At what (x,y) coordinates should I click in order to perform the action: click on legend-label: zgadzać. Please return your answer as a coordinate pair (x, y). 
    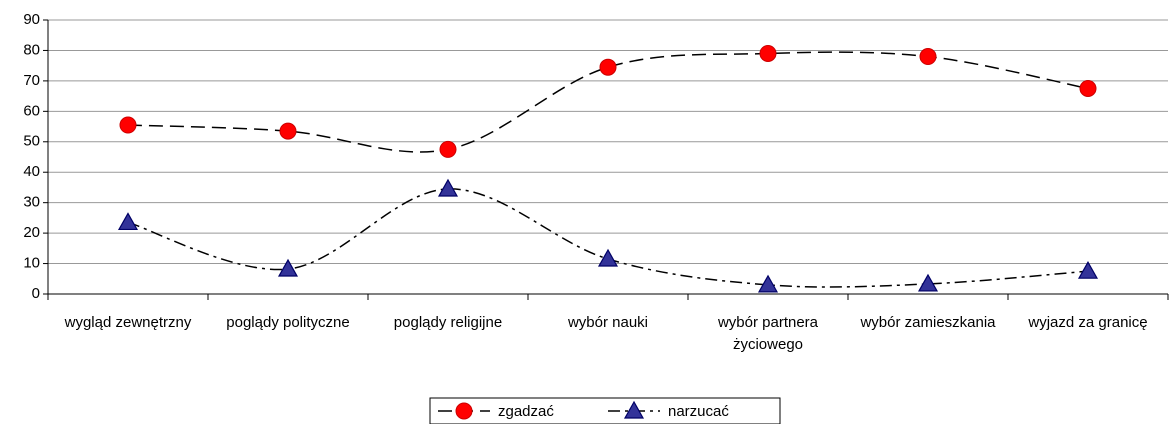
    Looking at the image, I should click on (526, 411).